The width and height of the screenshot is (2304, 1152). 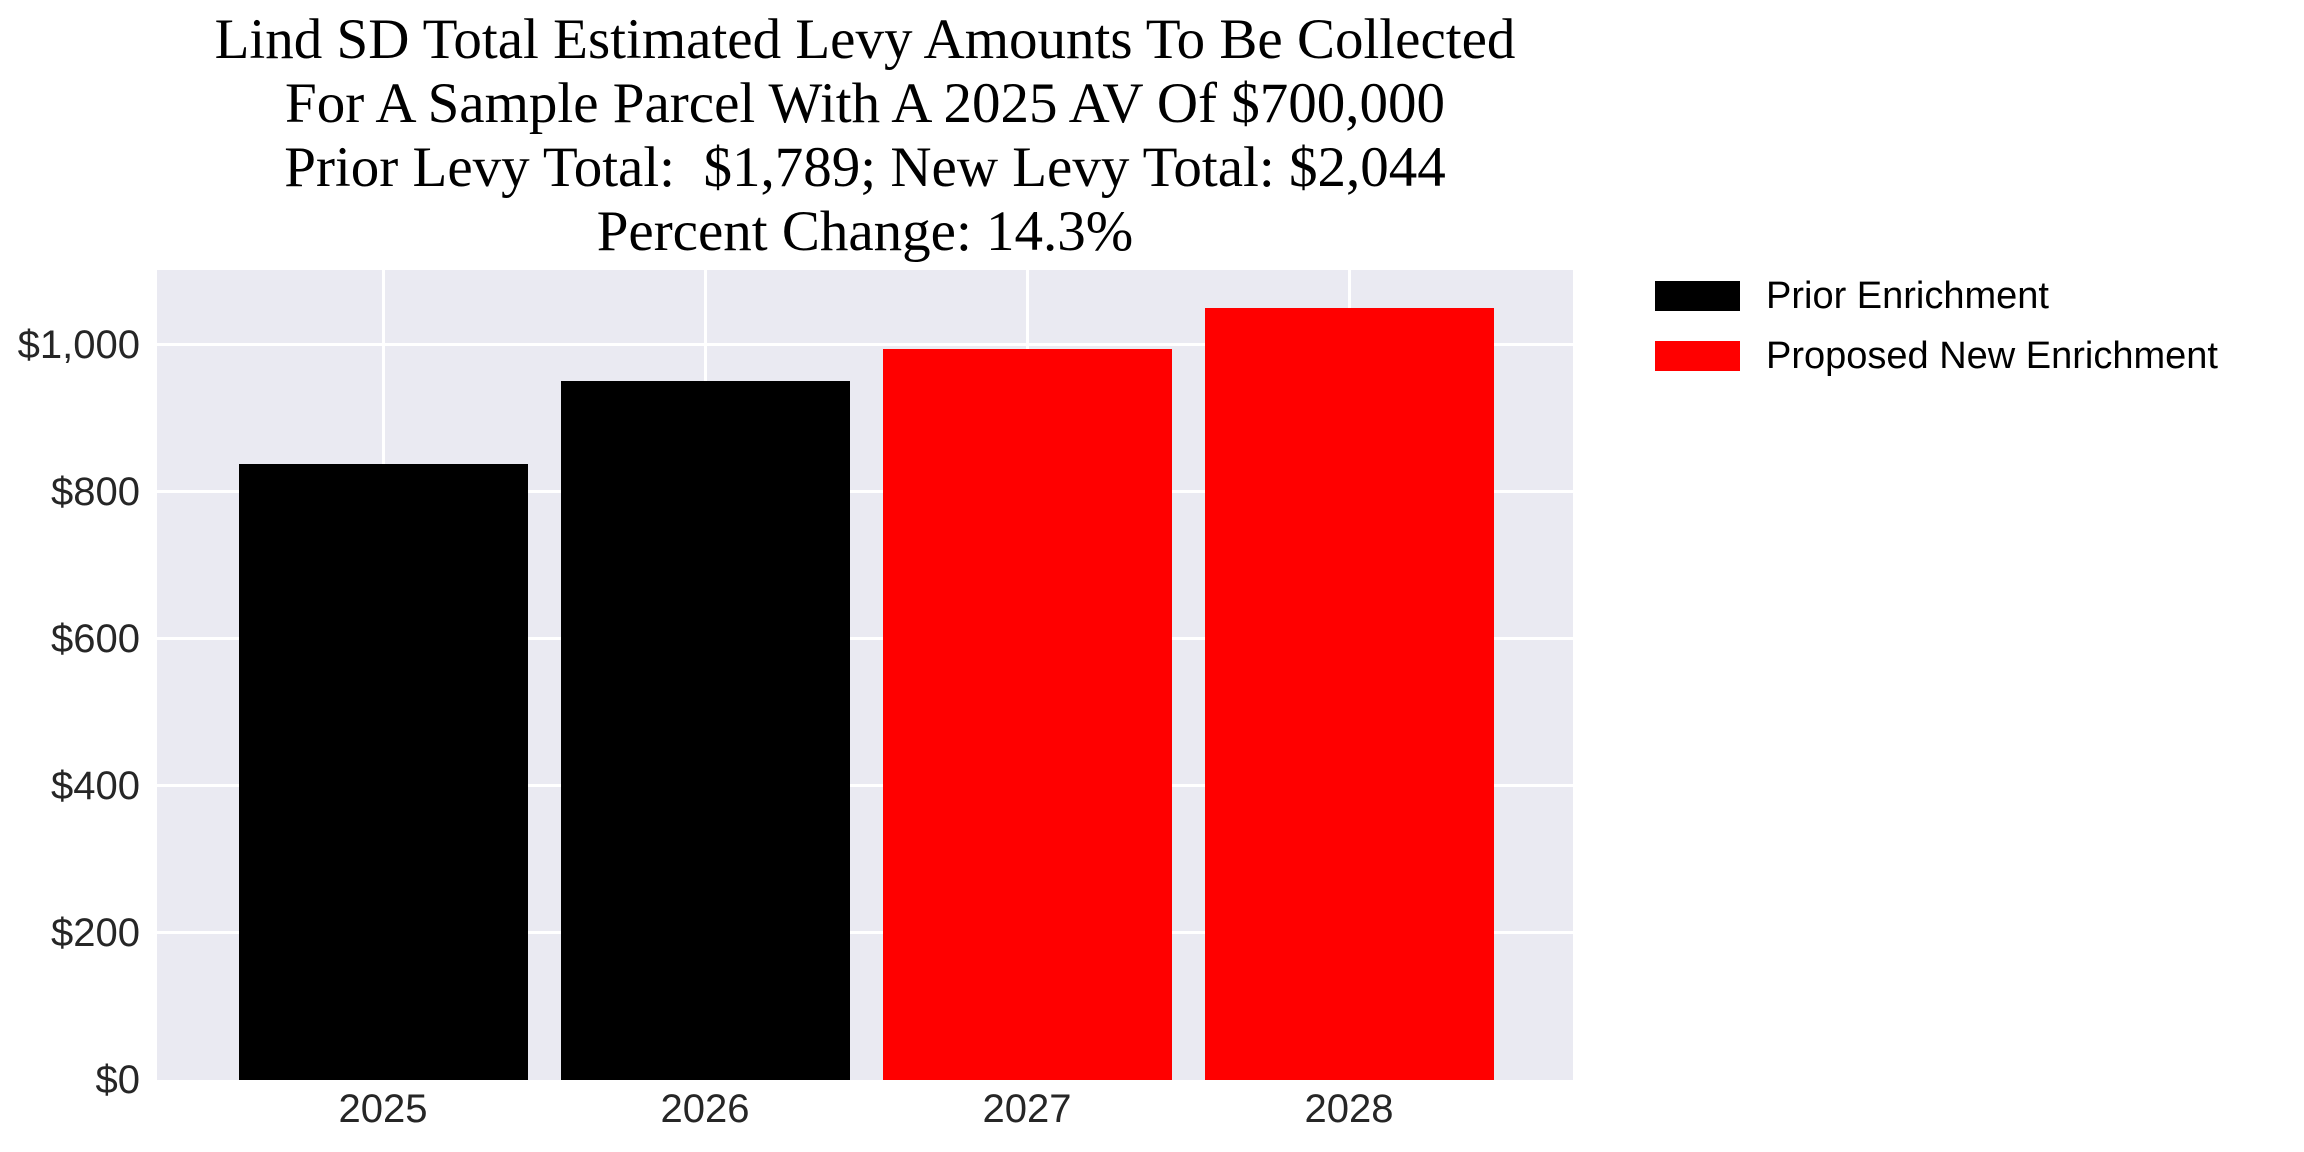 I want to click on legend-label: Prior Enrichment, so click(x=1907, y=295).